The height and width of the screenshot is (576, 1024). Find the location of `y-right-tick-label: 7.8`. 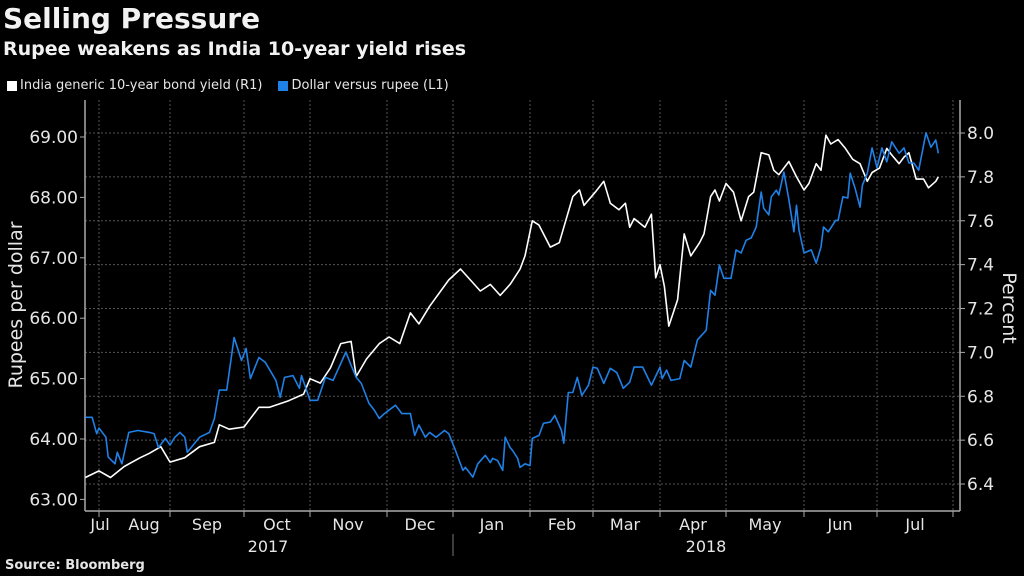

y-right-tick-label: 7.8 is located at coordinates (980, 178).